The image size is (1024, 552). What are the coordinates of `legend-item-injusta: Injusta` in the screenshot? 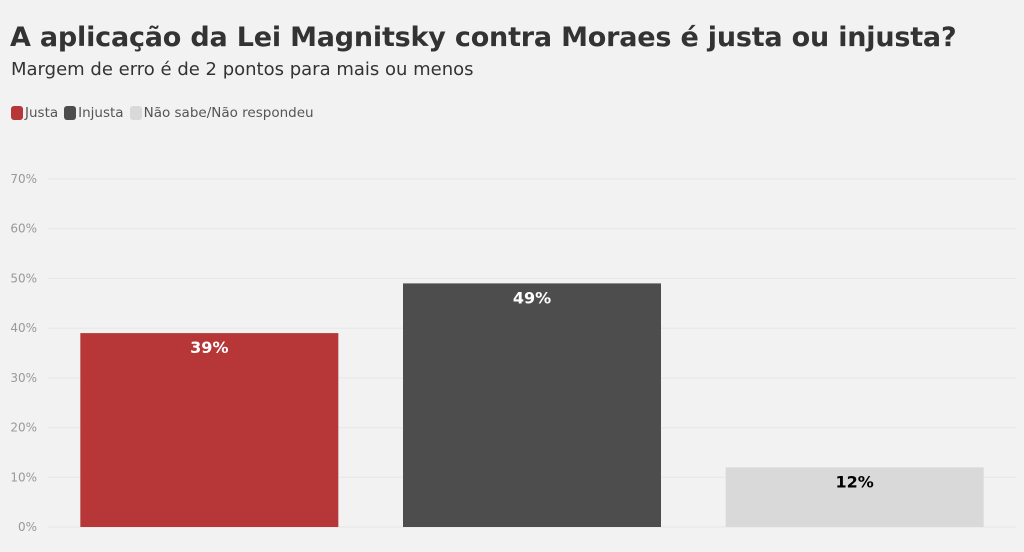 It's located at (94, 113).